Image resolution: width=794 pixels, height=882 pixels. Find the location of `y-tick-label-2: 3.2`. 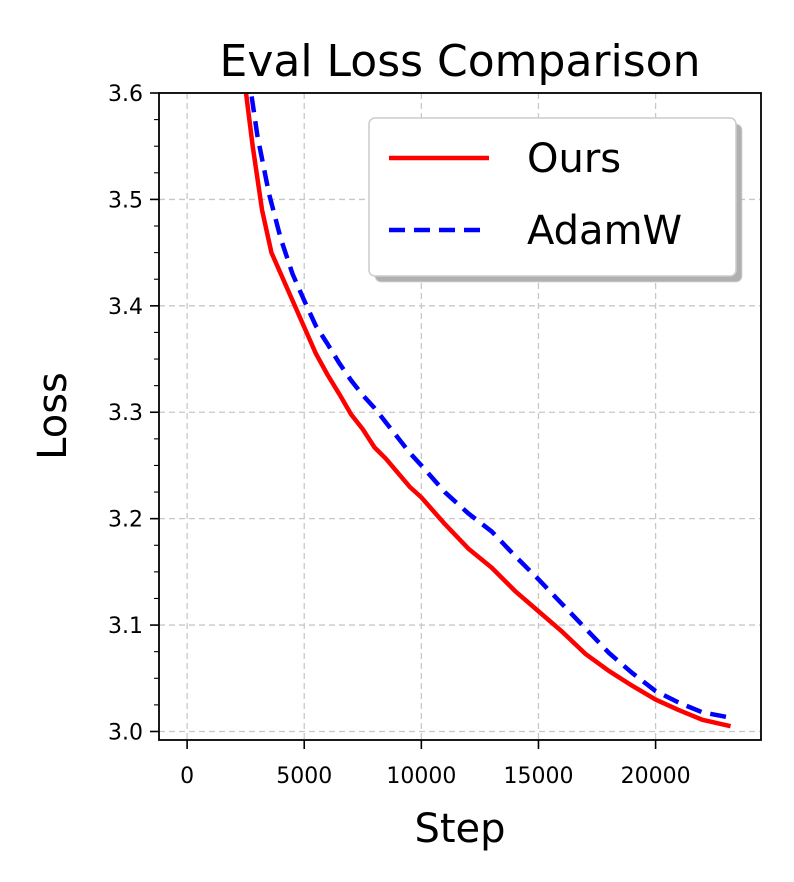

y-tick-label-2: 3.2 is located at coordinates (125, 520).